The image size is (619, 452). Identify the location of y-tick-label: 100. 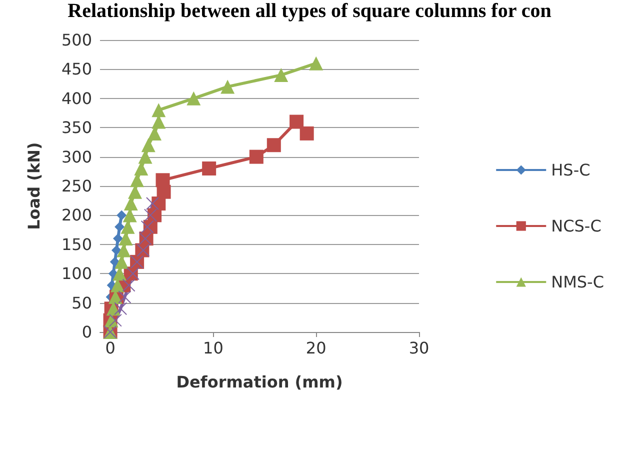
(76, 274).